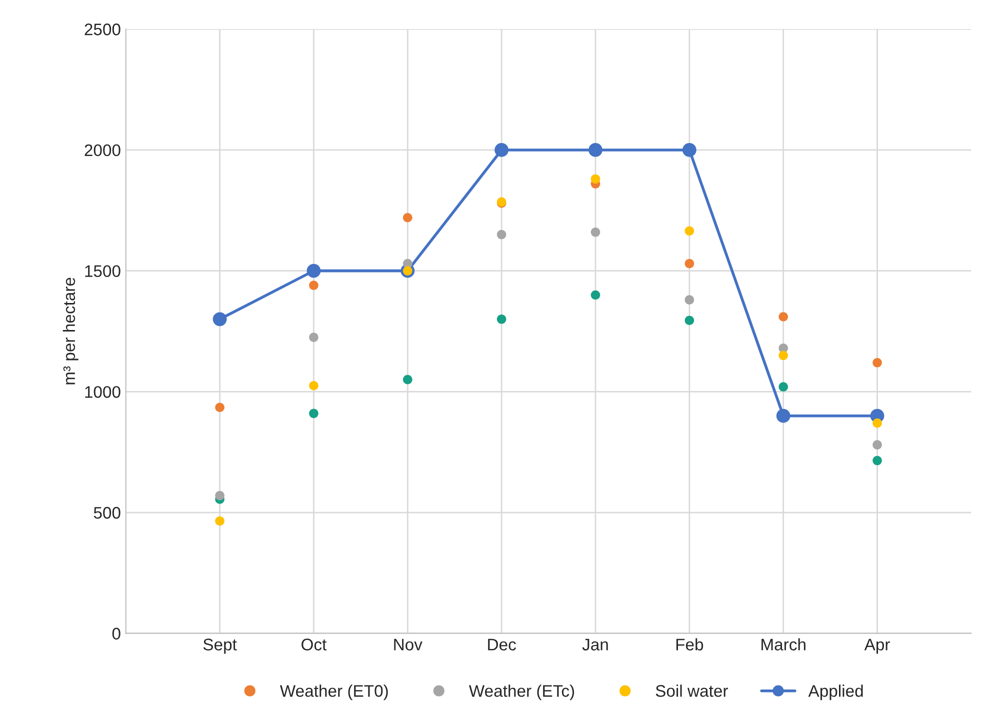  Describe the element at coordinates (408, 644) in the screenshot. I see `x-tick-label: Nov` at that location.